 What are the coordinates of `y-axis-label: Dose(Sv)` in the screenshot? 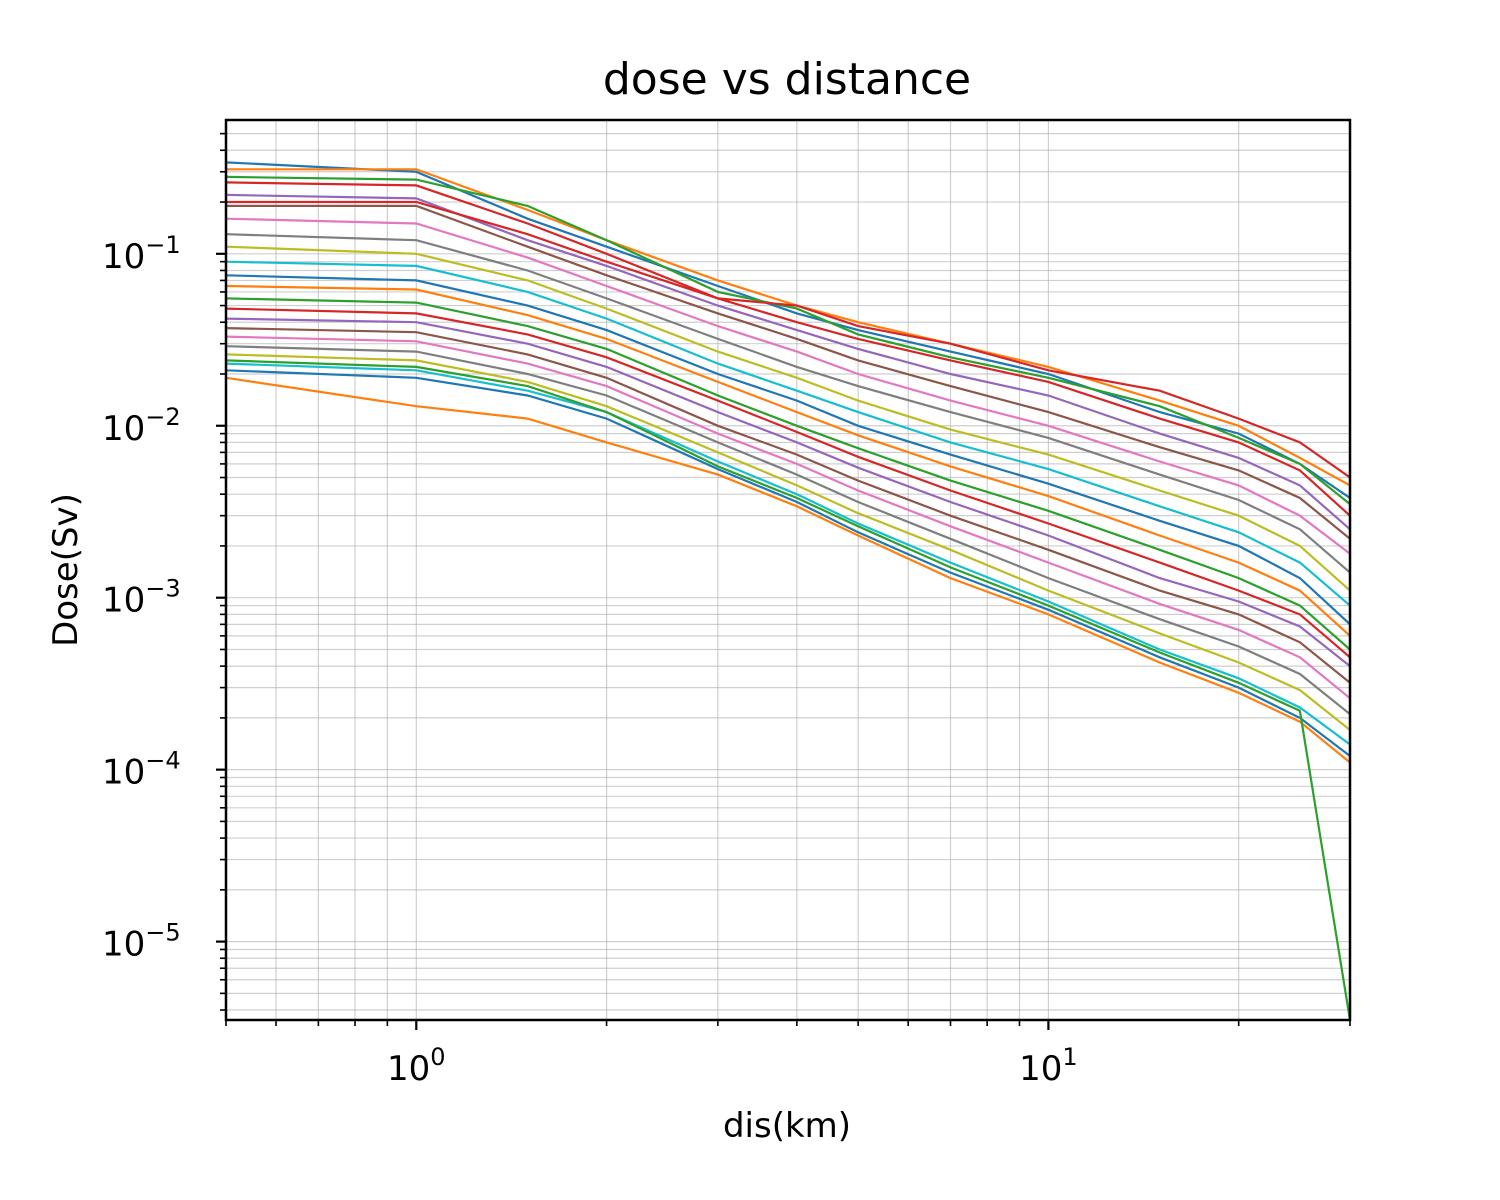 It's located at (66, 570).